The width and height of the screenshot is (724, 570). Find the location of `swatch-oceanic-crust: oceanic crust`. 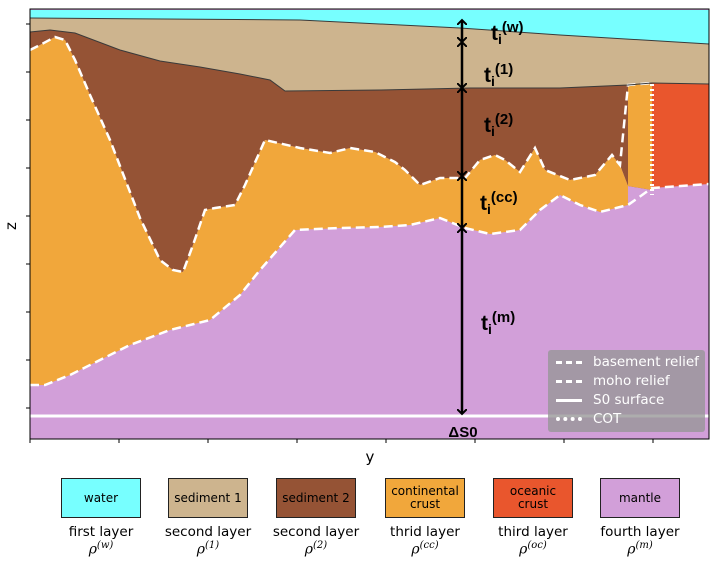

swatch-oceanic-crust: oceanic crust is located at coordinates (533, 498).